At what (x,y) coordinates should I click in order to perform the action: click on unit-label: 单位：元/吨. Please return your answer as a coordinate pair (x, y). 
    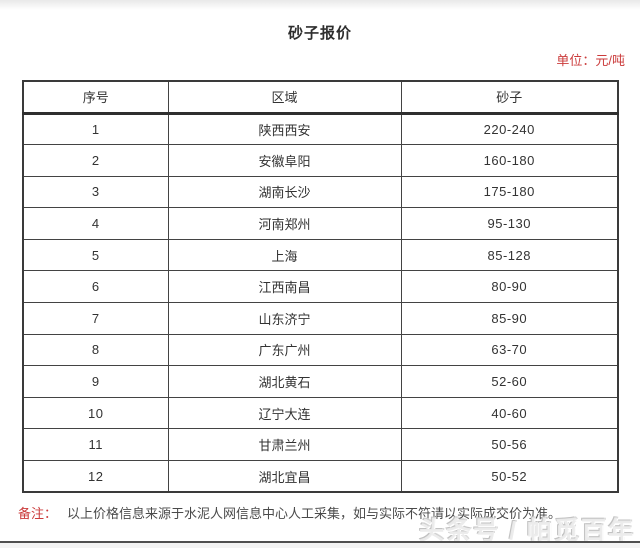
    Looking at the image, I should click on (590, 60).